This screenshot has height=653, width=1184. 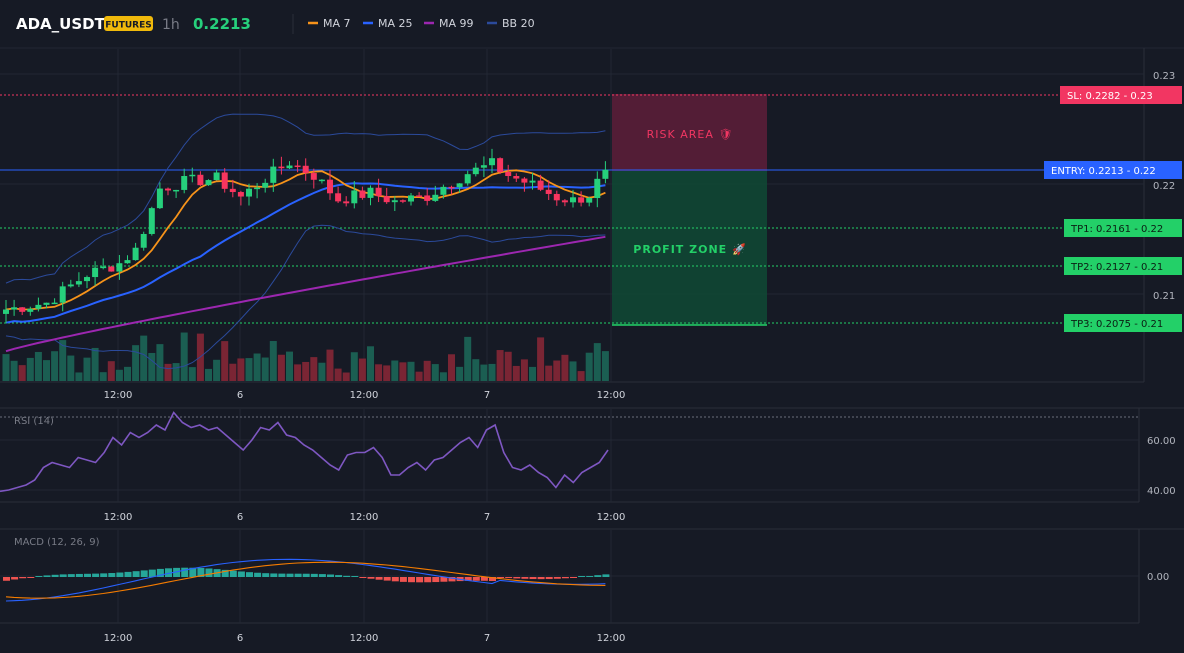 I want to click on sl-level-tag, so click(x=1121, y=95).